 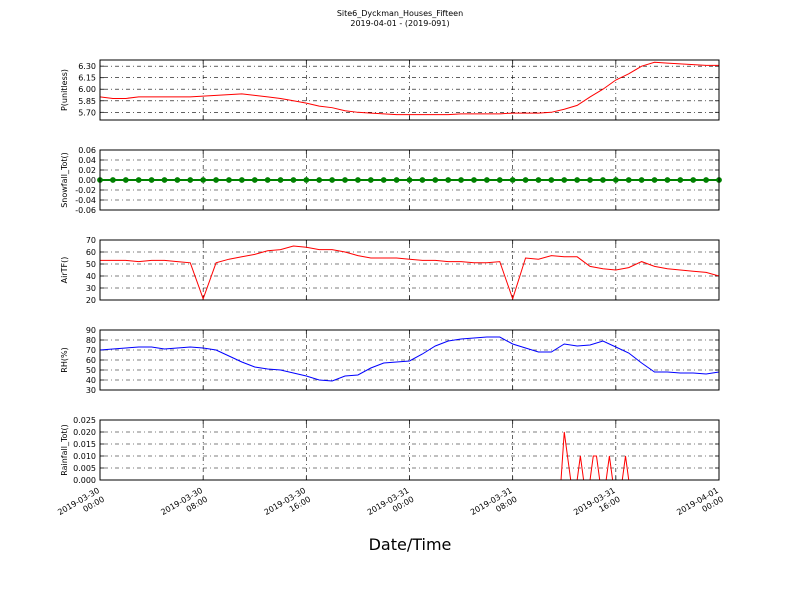 I want to click on x-tick-label: 2019-03-3016:00, so click(x=288, y=506).